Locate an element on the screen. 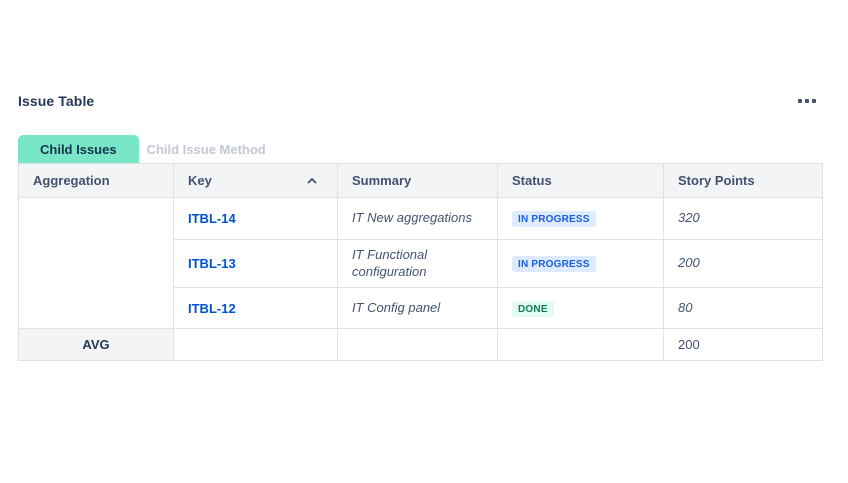 This screenshot has width=848, height=483. aggregation-footer-row: AVG 200 is located at coordinates (420, 344).